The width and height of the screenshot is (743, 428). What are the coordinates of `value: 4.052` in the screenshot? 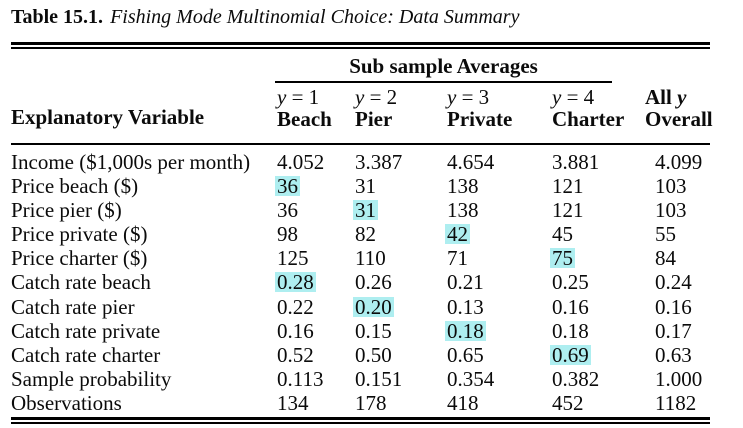 It's located at (301, 162).